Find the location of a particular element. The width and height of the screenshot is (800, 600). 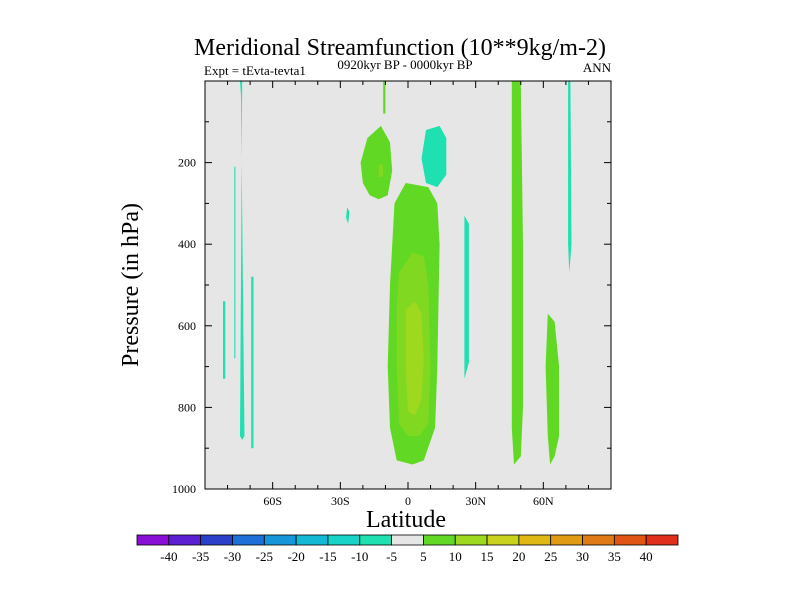

colorbar-label-2: -35 is located at coordinates (200, 556).